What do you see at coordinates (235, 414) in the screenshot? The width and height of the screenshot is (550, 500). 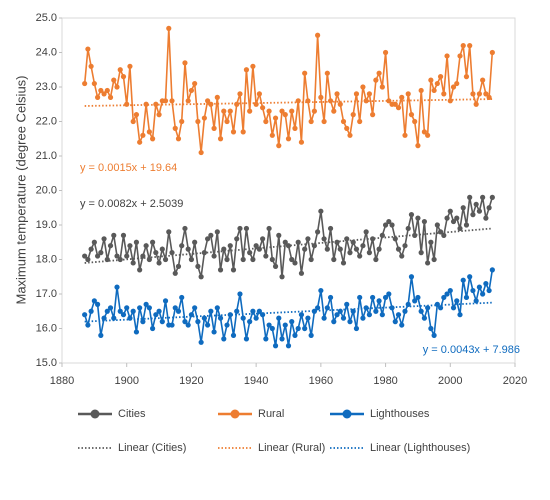 I see `legend-marker` at bounding box center [235, 414].